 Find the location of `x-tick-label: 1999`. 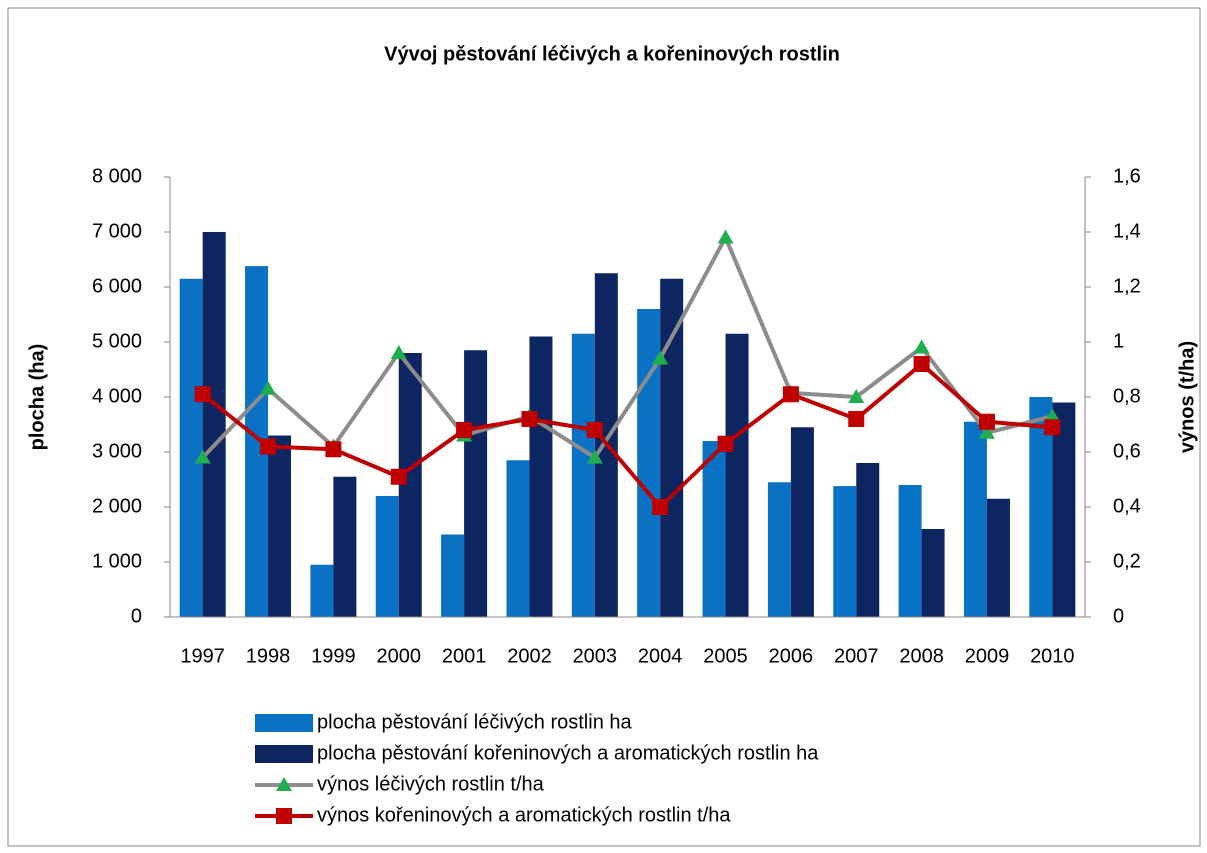

x-tick-label: 1999 is located at coordinates (333, 656).